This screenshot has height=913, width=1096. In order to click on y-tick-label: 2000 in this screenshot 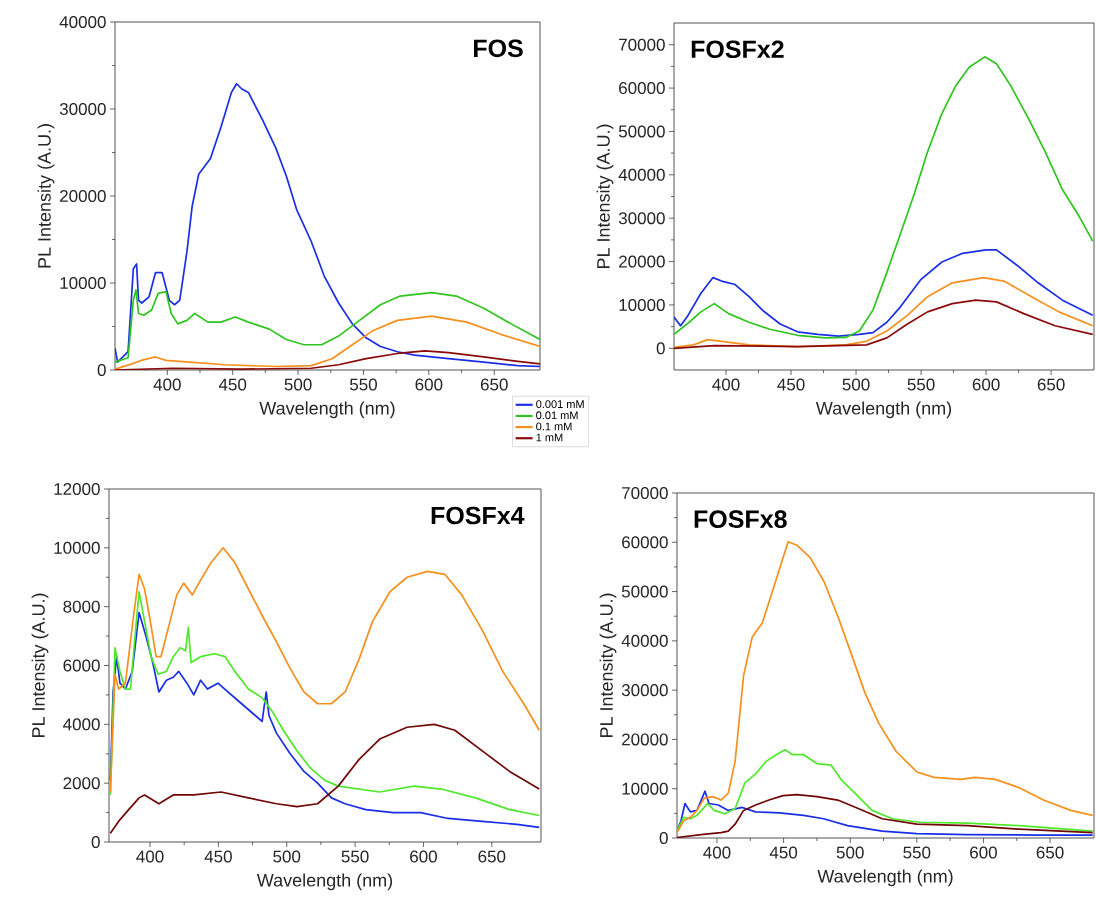, I will do `click(81, 783)`.